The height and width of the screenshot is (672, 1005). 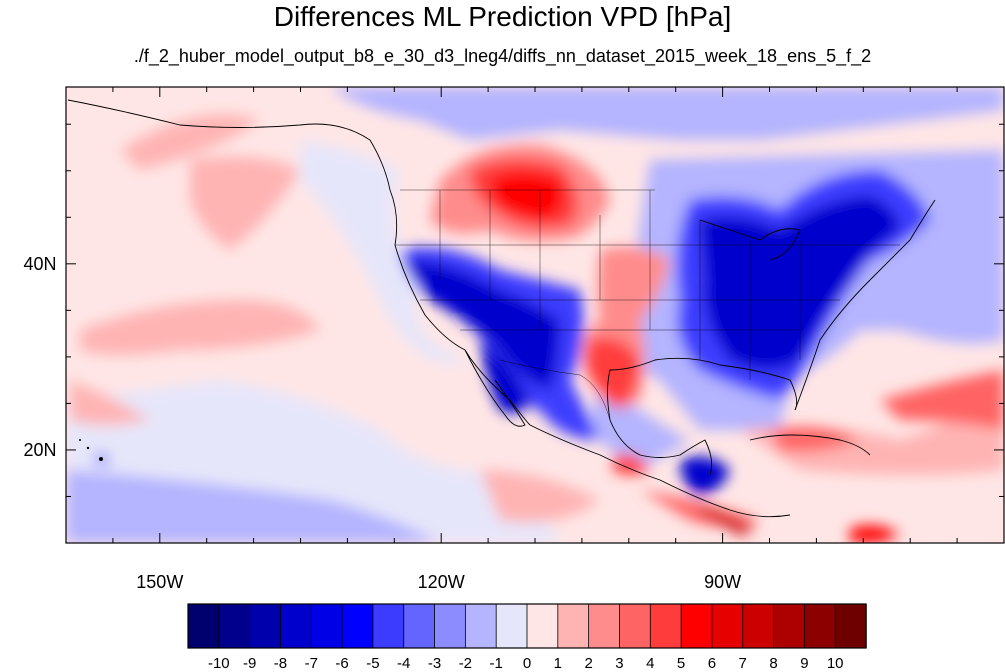 I want to click on field-pacific-nw-light, so click(x=385, y=252).